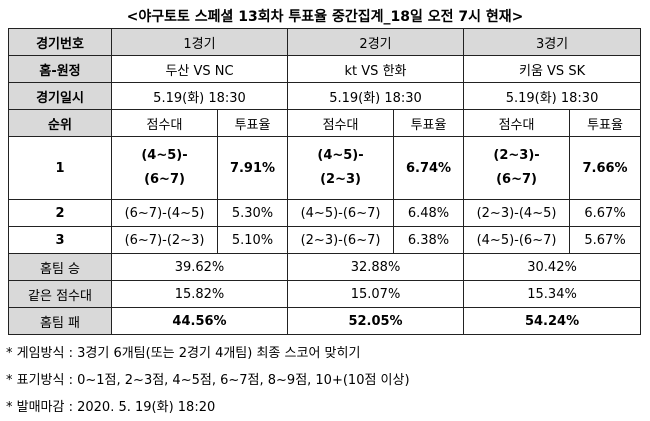 This screenshot has width=650, height=421. Describe the element at coordinates (552, 96) in the screenshot. I see `schedule-game-3: 5.19(화) 18:30` at that location.